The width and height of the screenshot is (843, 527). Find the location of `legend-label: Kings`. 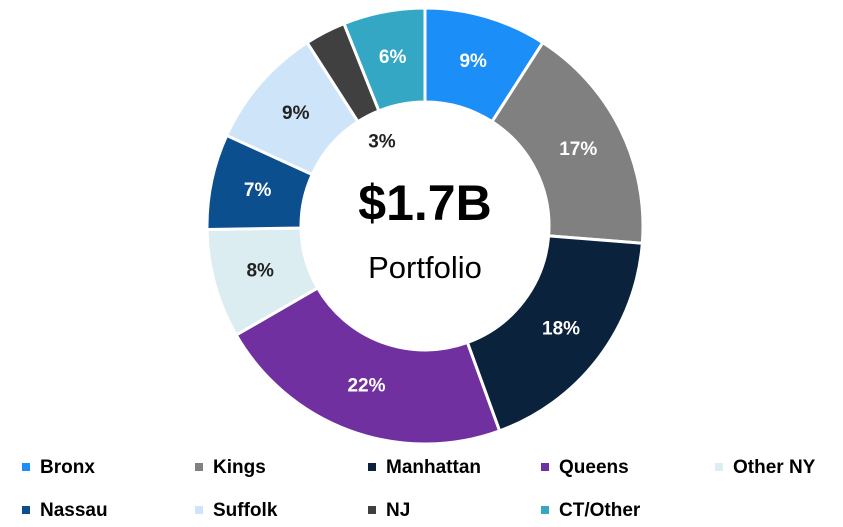

legend-label: Kings is located at coordinates (239, 467).